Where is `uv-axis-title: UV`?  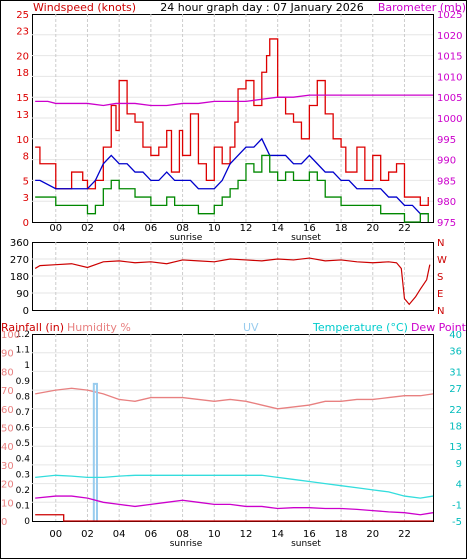 uv-axis-title: UV is located at coordinates (251, 327).